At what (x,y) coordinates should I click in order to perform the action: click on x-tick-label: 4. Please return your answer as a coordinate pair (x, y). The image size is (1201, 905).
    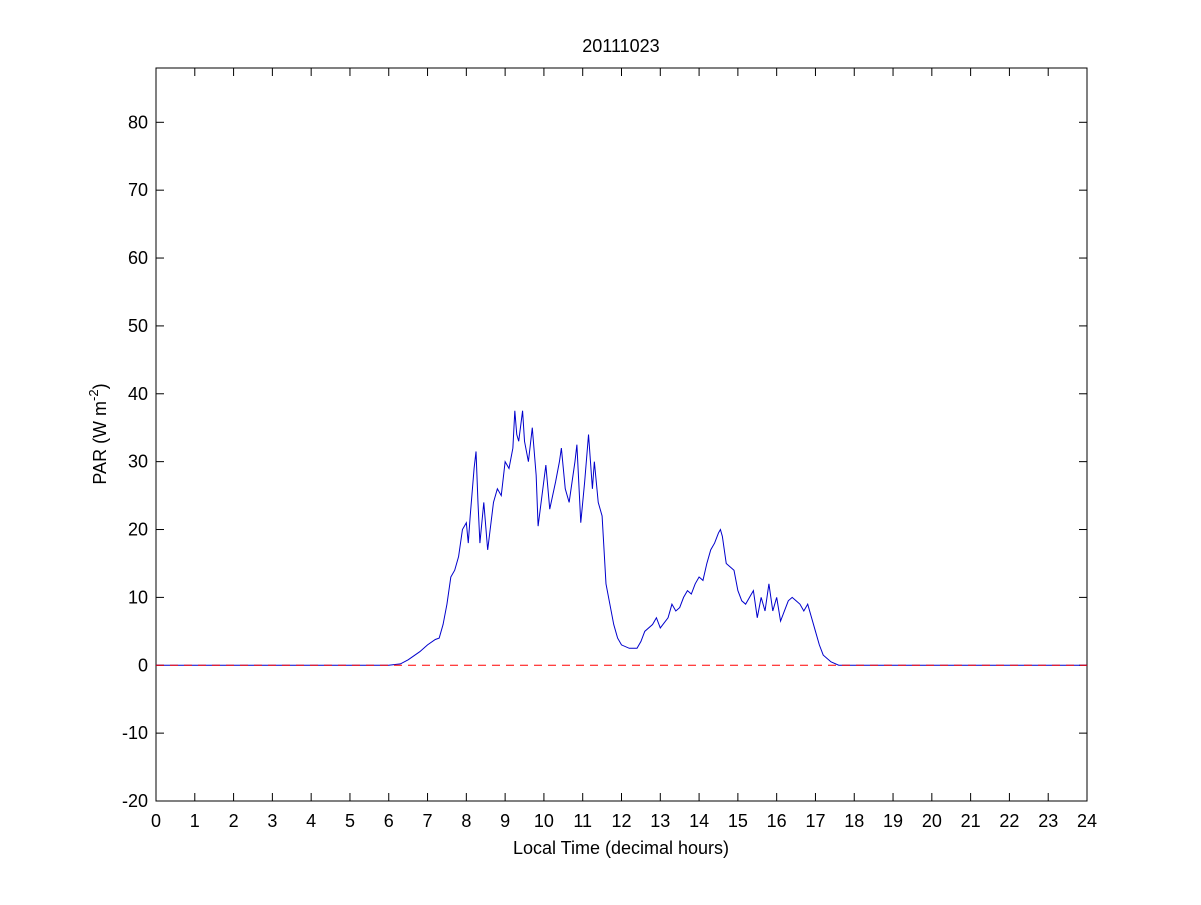
    Looking at the image, I should click on (311, 821).